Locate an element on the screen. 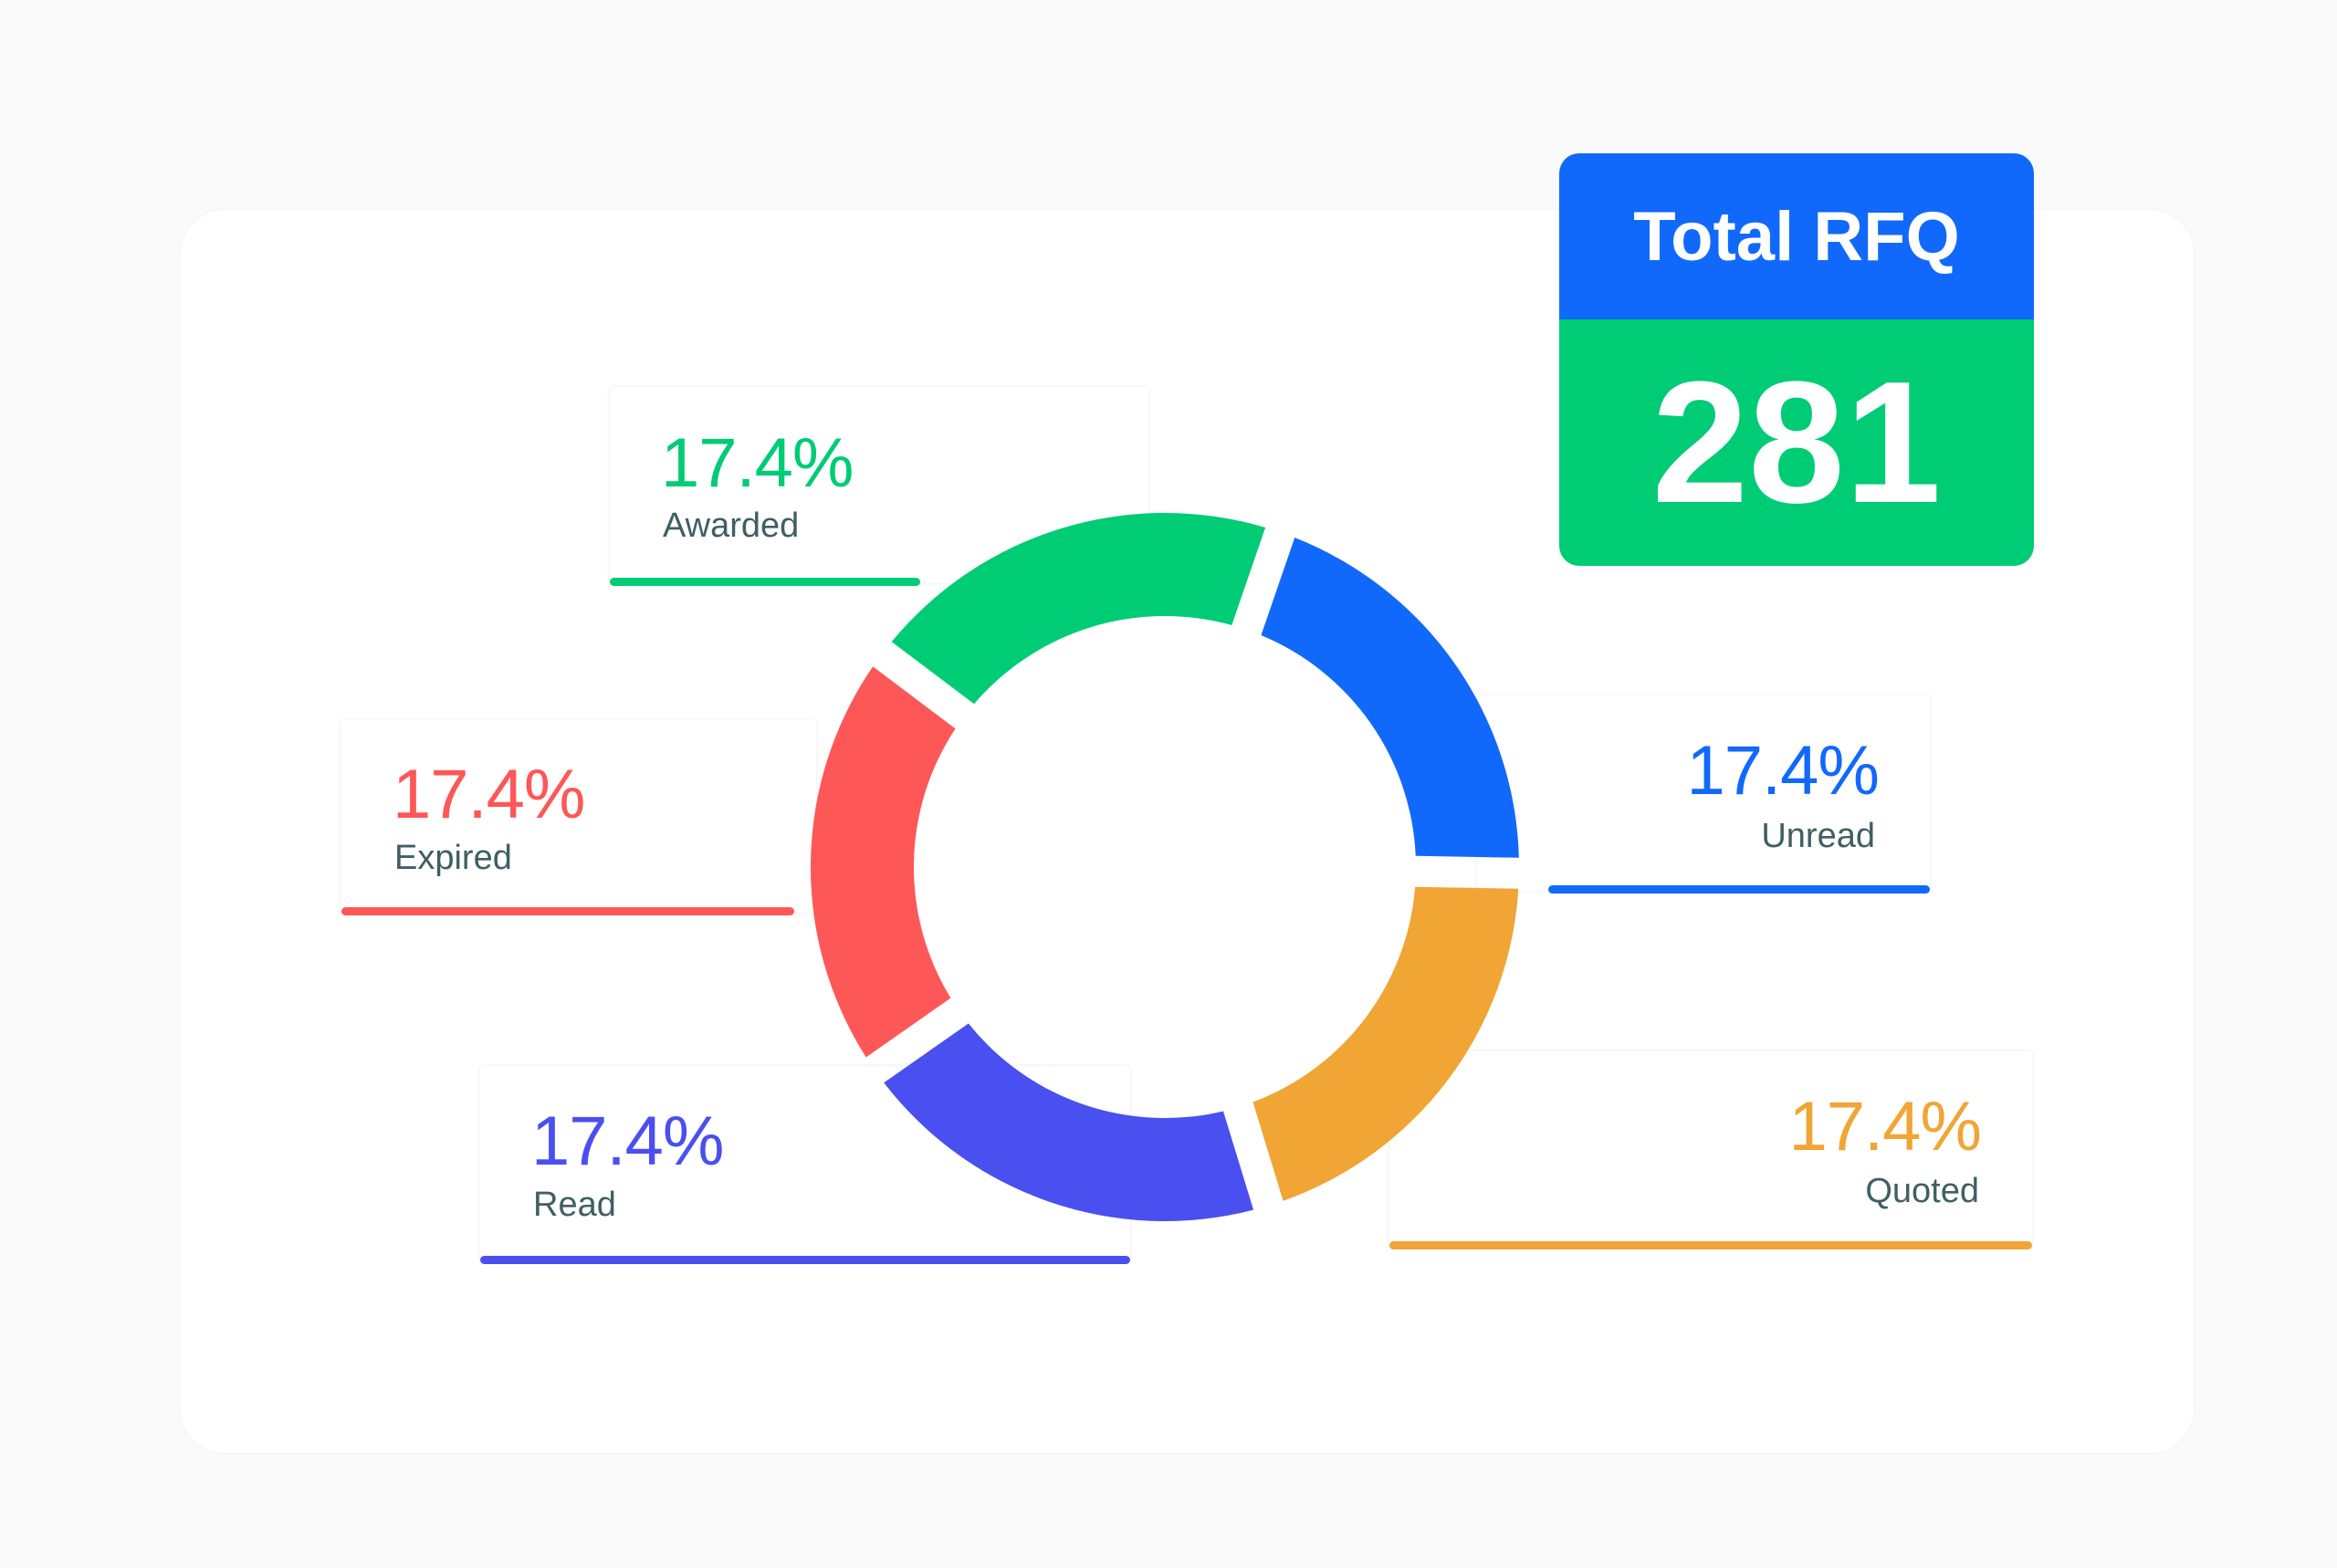 Image resolution: width=2337 pixels, height=1568 pixels. unread-percent: 17.4% is located at coordinates (1783, 771).